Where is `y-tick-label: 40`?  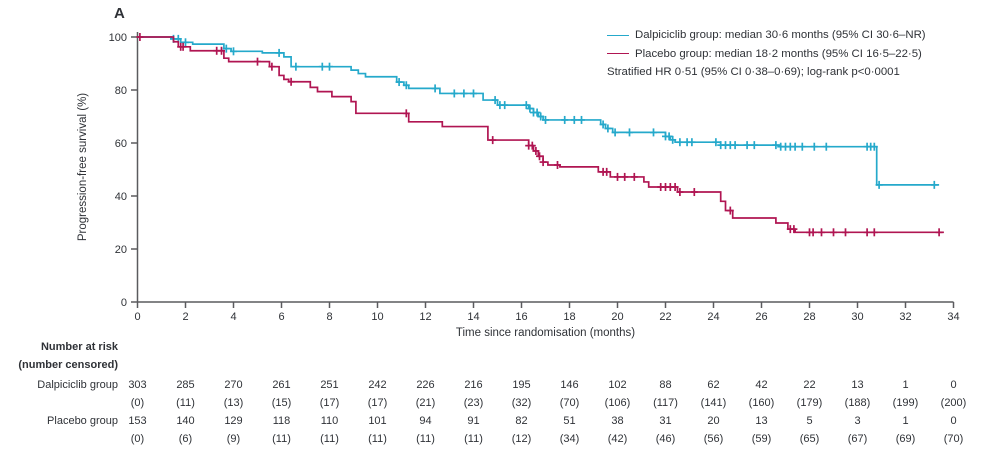 y-tick-label: 40 is located at coordinates (121, 197).